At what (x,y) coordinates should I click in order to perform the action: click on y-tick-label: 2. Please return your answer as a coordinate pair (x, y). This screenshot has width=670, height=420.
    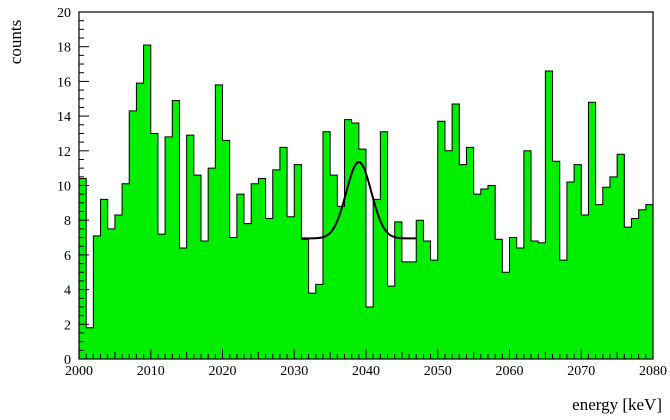
    Looking at the image, I should click on (67, 325).